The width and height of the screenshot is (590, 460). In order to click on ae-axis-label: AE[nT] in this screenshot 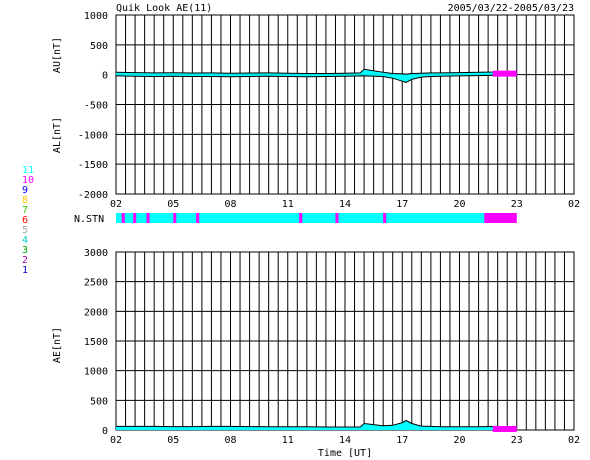, I will do `click(57, 345)`.